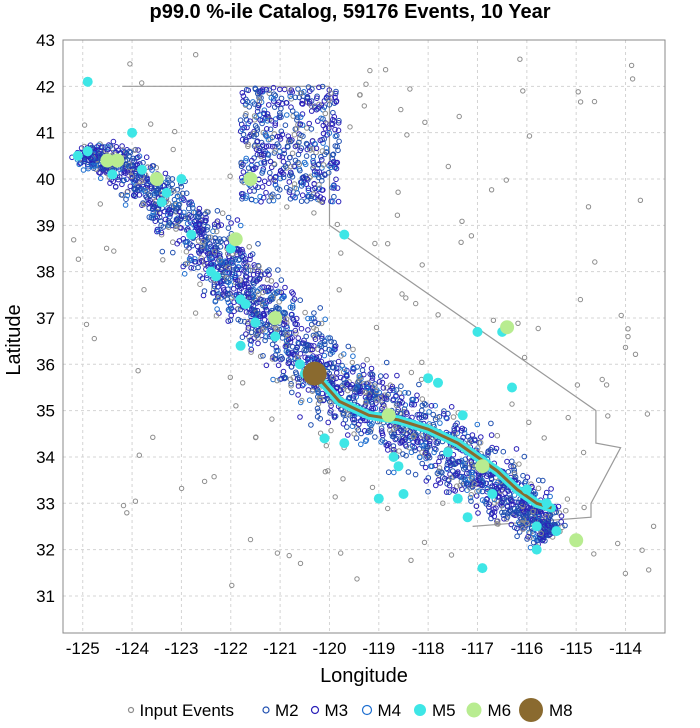 This screenshot has width=700, height=728. Describe the element at coordinates (500, 710) in the screenshot. I see `legend-label-m6: M6` at that location.